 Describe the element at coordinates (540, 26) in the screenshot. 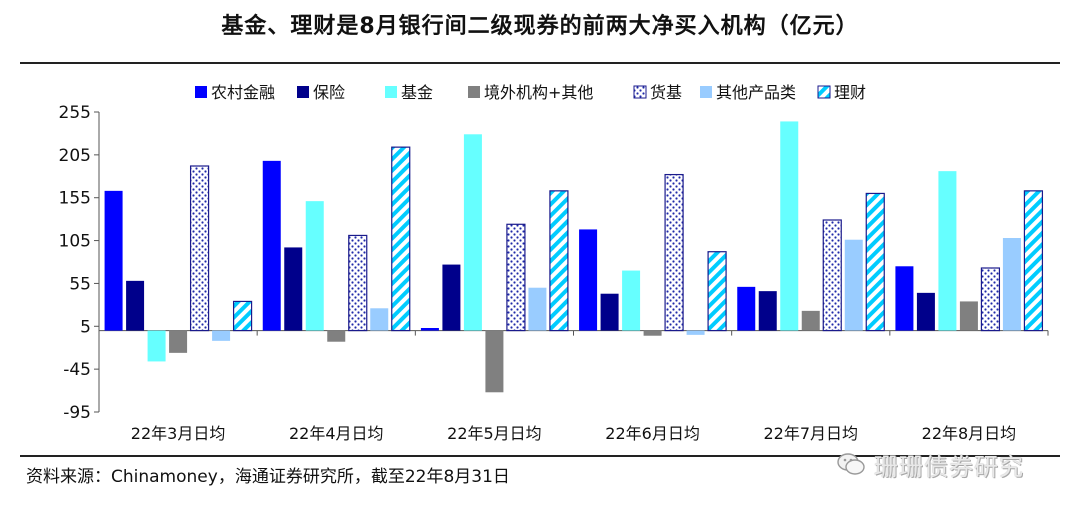

I see `chart-title: 基金、理财是8月银行间二级现券的前两大净买入机构（亿元）` at that location.